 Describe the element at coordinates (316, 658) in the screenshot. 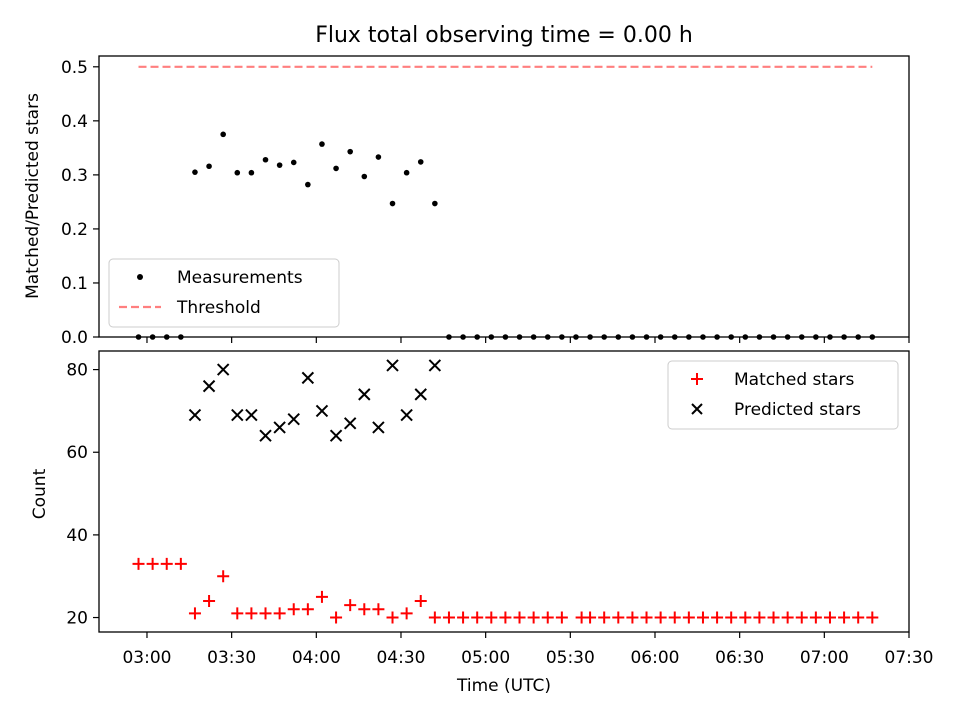

I see `bottom-xtick-label: 04:00` at that location.